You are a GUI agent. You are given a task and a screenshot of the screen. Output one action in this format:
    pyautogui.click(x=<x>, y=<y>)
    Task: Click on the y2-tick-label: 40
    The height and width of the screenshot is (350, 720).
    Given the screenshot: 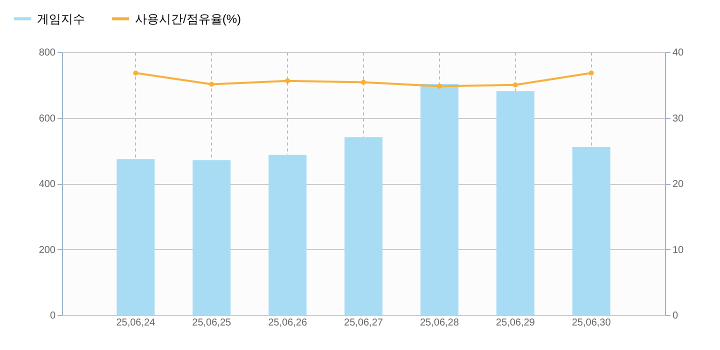 What is the action you would take?
    pyautogui.click(x=678, y=53)
    